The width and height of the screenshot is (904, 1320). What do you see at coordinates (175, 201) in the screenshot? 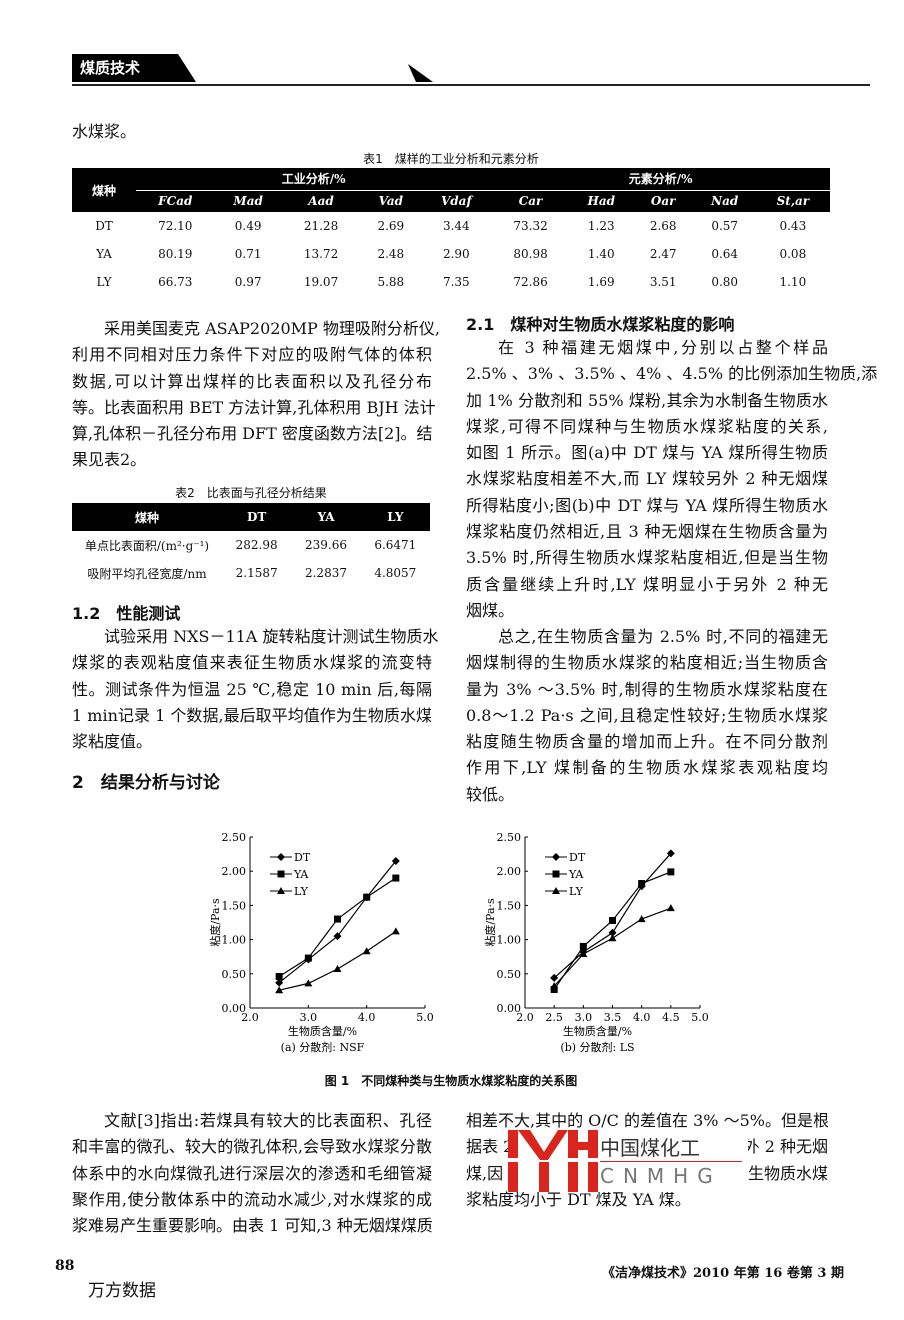
I see `table1-column-header: FCad` at bounding box center [175, 201].